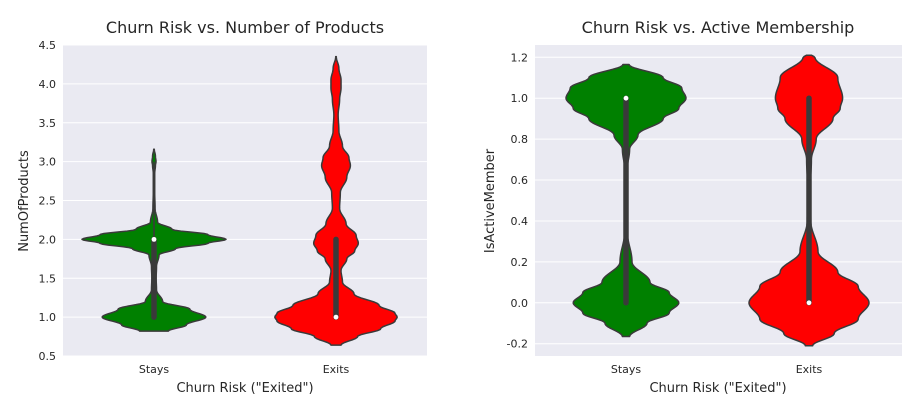 Image resolution: width=904 pixels, height=413 pixels. Describe the element at coordinates (48, 278) in the screenshot. I see `y-tick-label: 1.5` at that location.